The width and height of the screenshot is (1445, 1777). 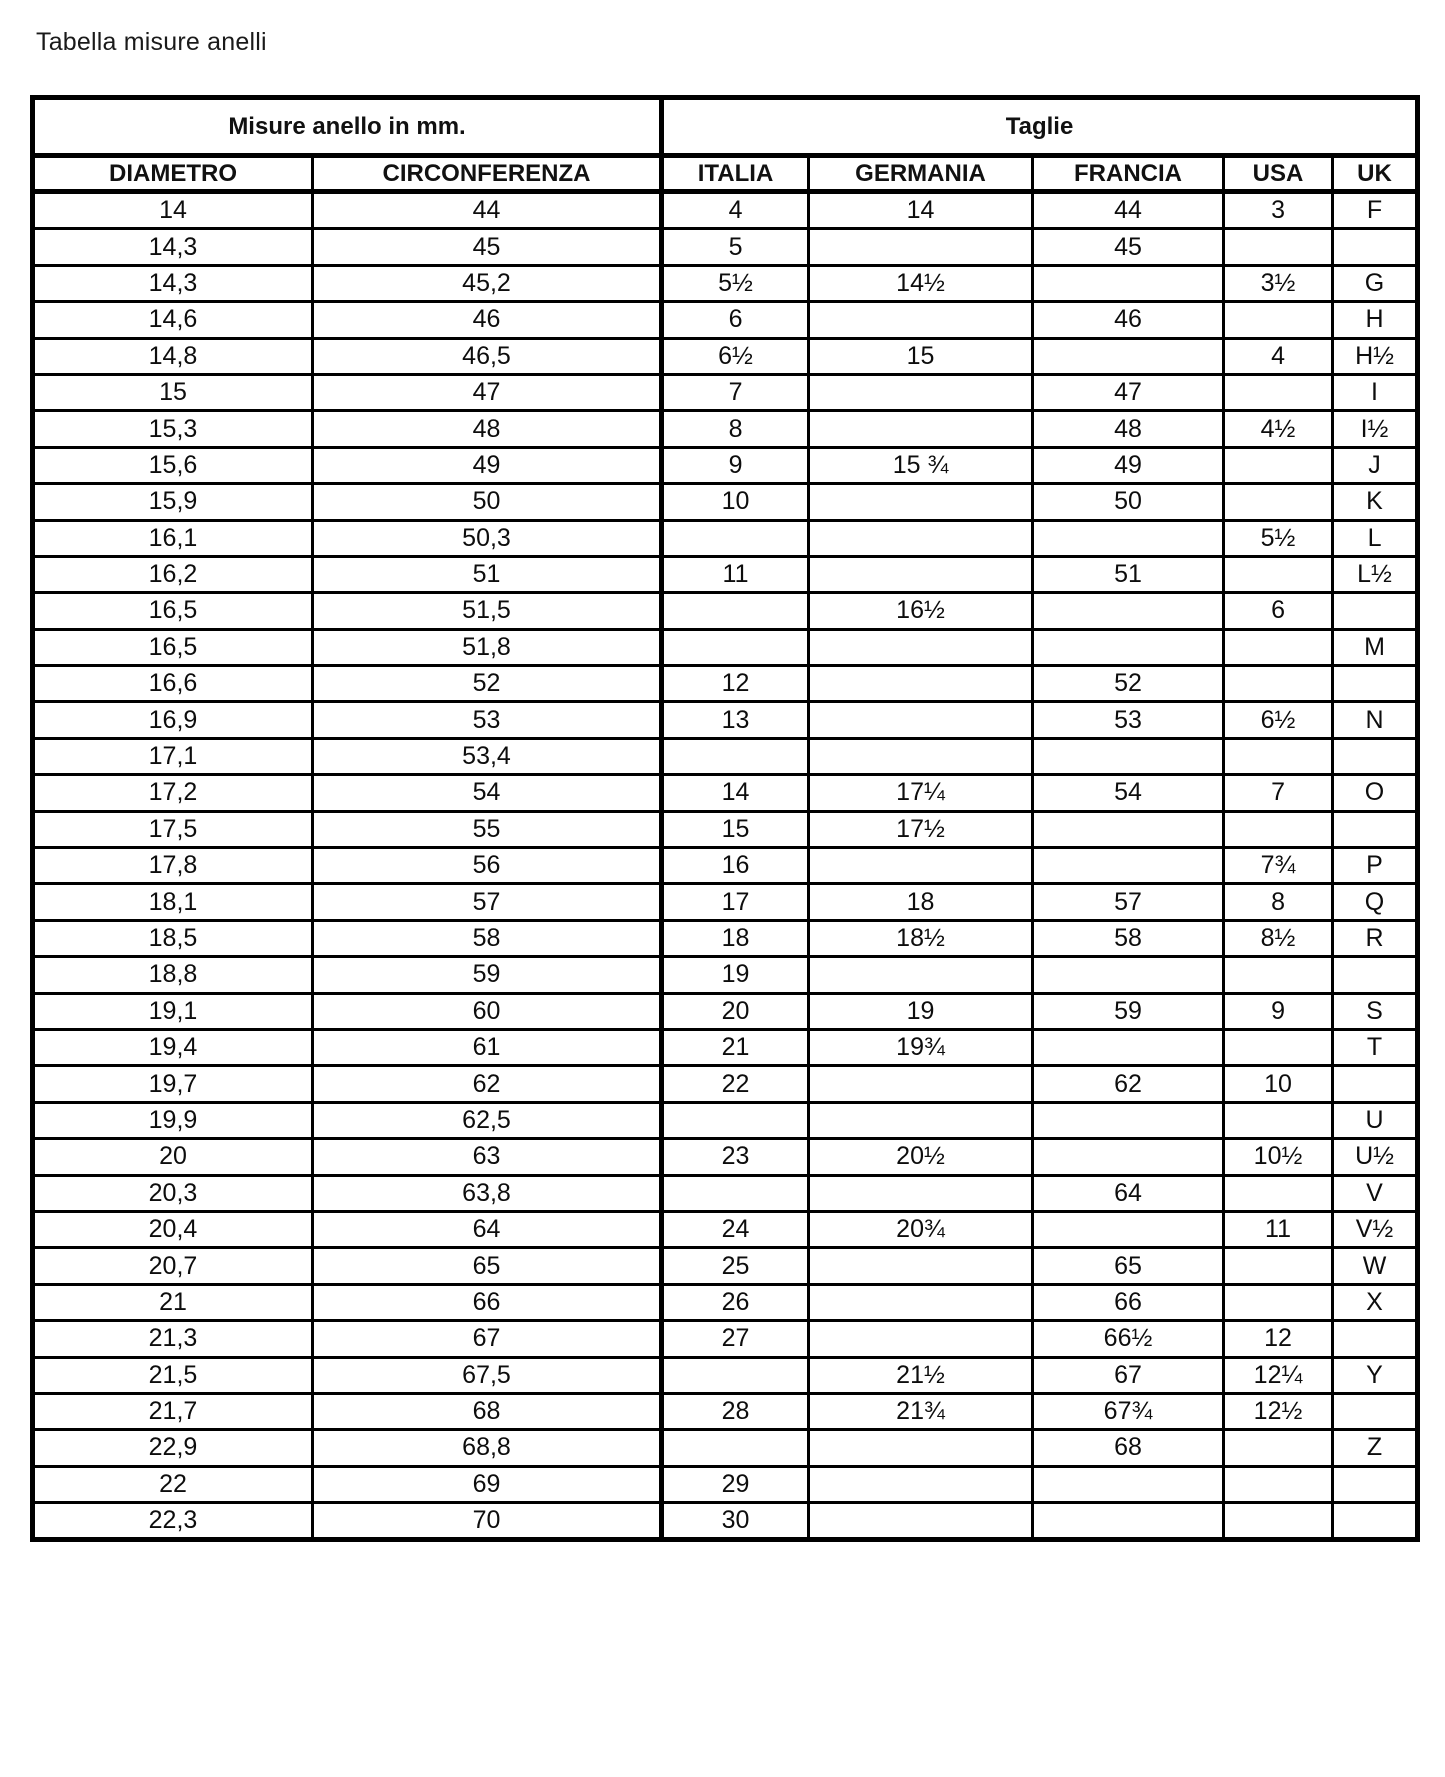 What do you see at coordinates (725, 247) in the screenshot?
I see `table-row: 14,3 45 5 45` at bounding box center [725, 247].